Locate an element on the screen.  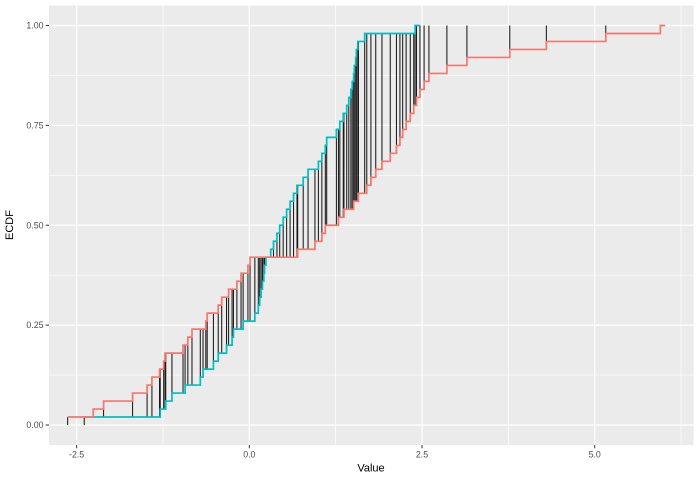
x-axis-tick-labels: -2.5 0.0 2.5 5.0 is located at coordinates (335, 455).